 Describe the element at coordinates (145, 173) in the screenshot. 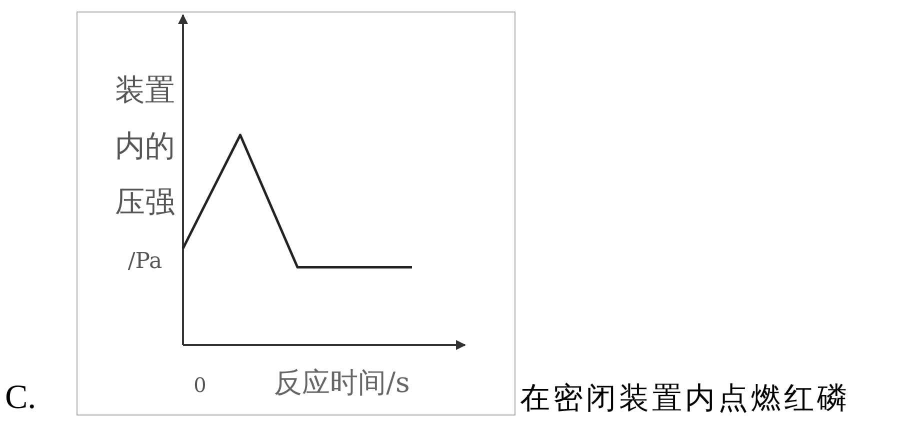

I see `y-axis-title: 装置内的压强/Pa` at that location.